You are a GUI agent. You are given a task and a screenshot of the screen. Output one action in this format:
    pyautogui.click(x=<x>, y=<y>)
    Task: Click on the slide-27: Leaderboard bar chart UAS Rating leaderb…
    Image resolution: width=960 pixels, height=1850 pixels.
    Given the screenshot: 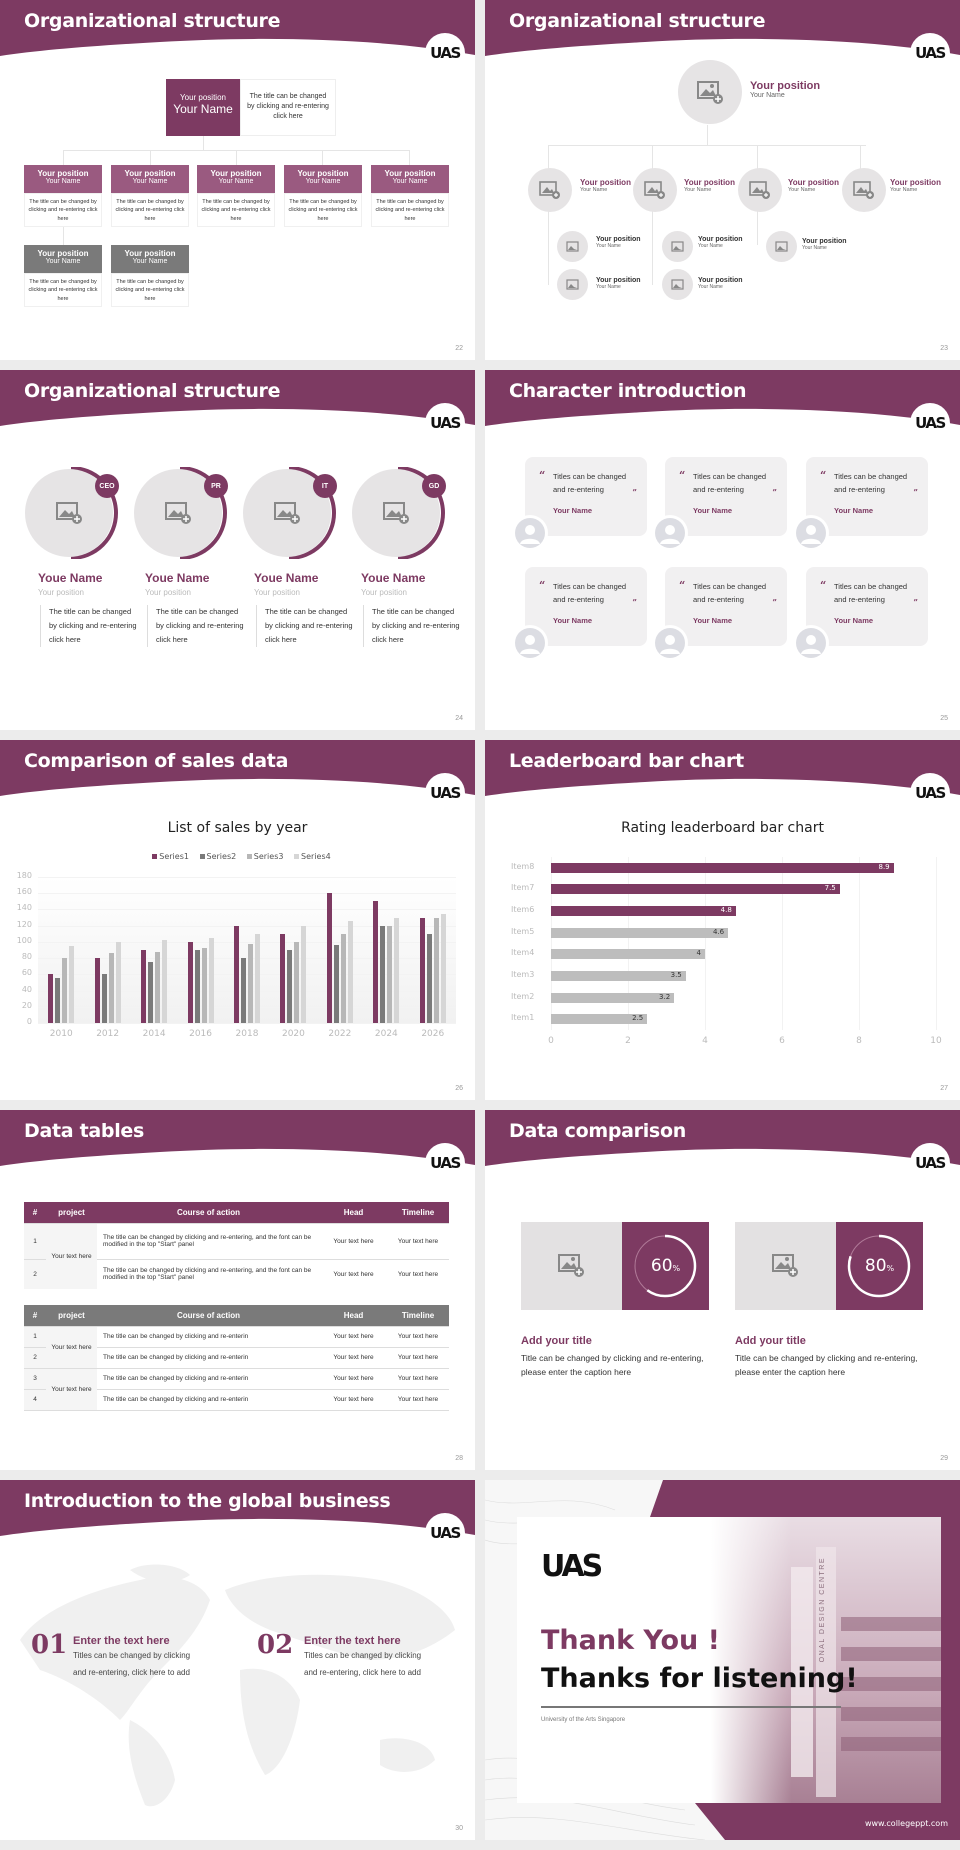 What is the action you would take?
    pyautogui.click(x=722, y=920)
    